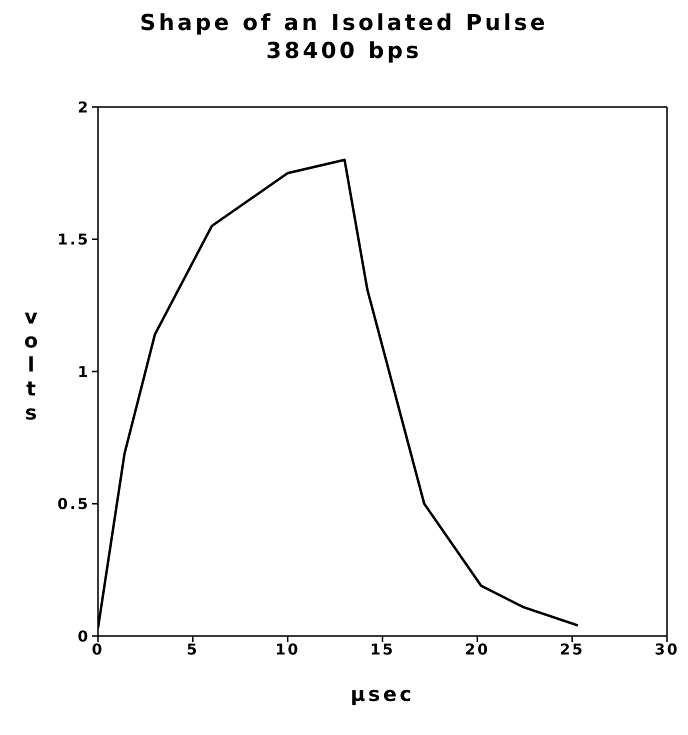 Image resolution: width=688 pixels, height=735 pixels. Describe the element at coordinates (98, 649) in the screenshot. I see `x-tick-label: 0` at that location.